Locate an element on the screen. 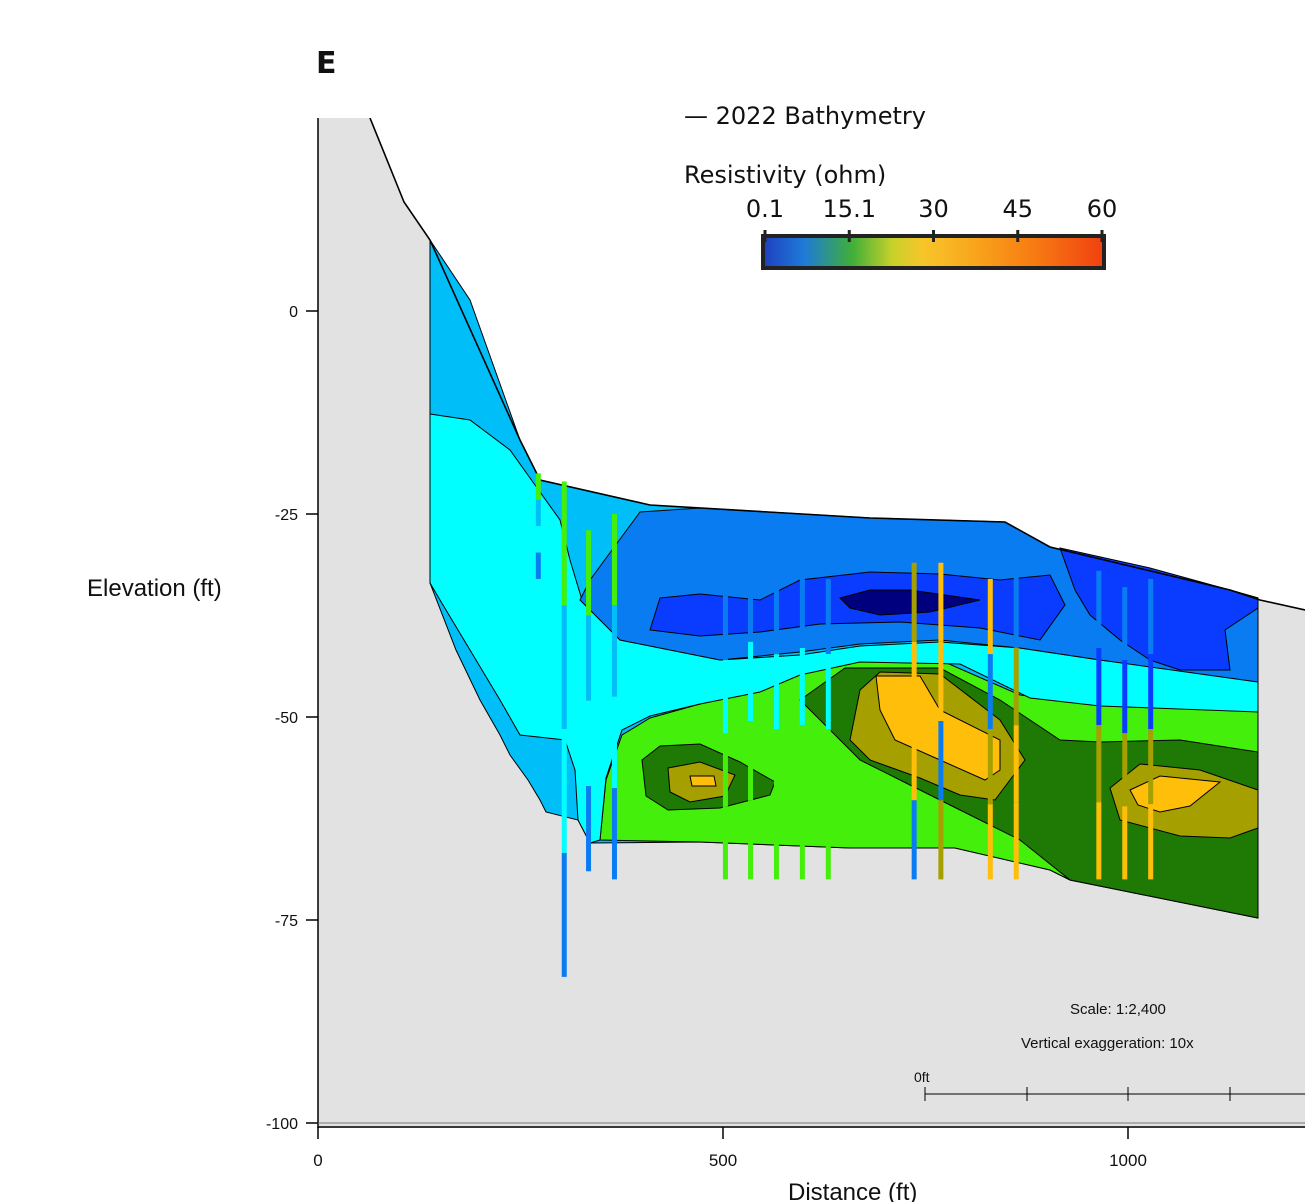 The height and width of the screenshot is (1202, 1305). x-tick-label: 500 is located at coordinates (723, 1160).